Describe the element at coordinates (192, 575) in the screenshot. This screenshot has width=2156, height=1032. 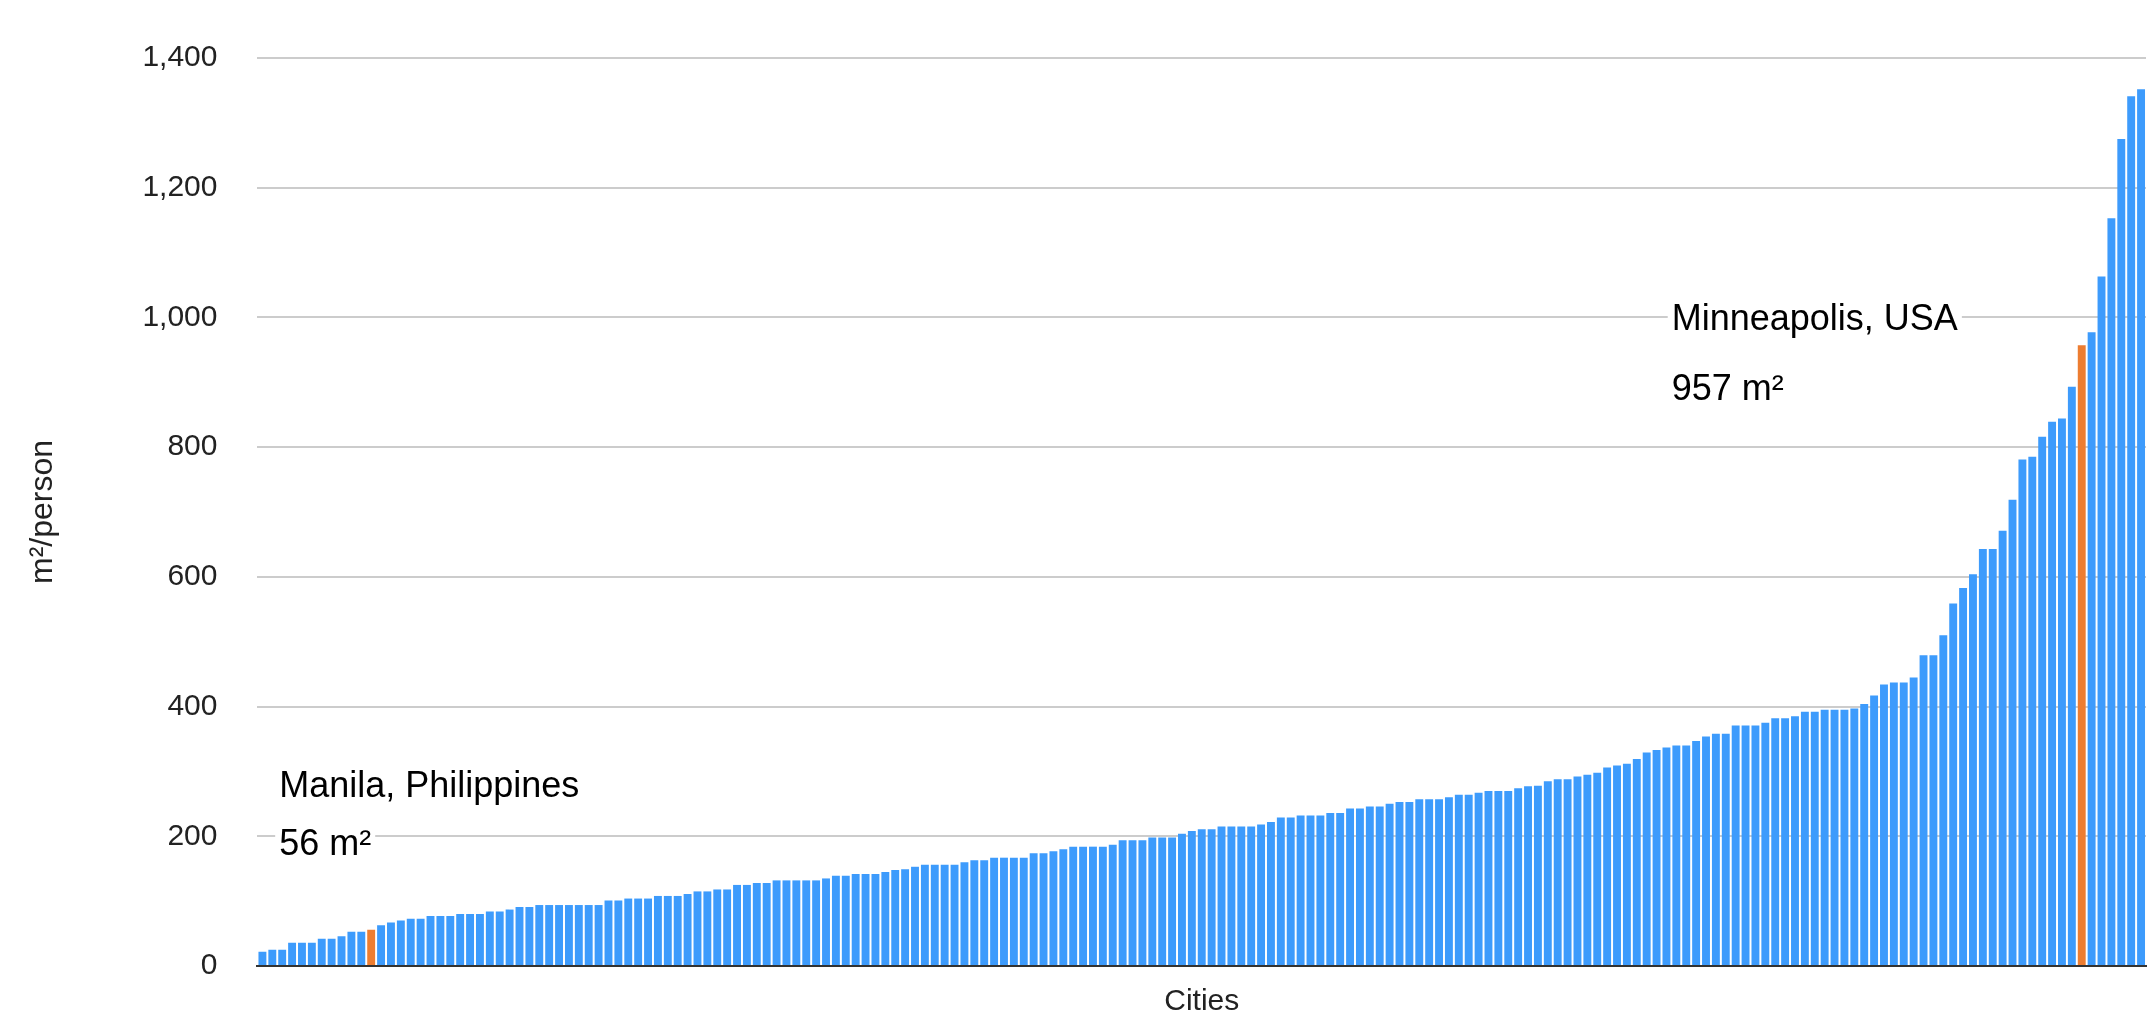
I see `y-tick-label: 600` at that location.